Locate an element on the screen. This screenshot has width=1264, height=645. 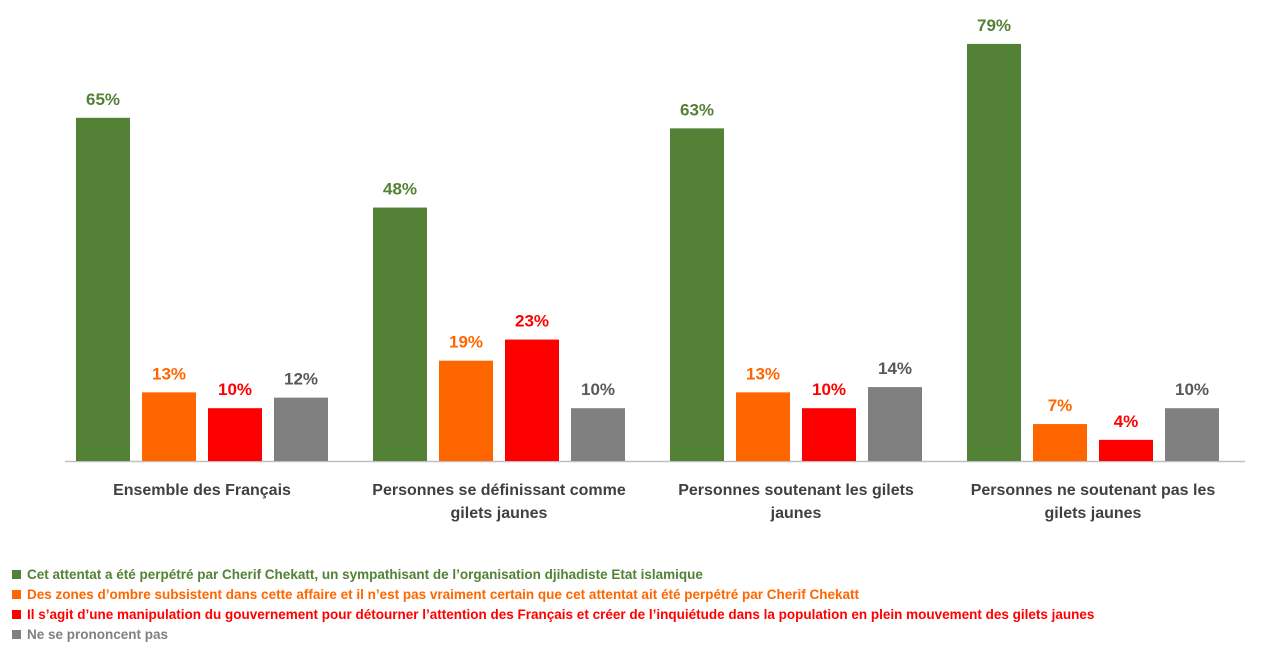
value-label: 23% is located at coordinates (532, 321).